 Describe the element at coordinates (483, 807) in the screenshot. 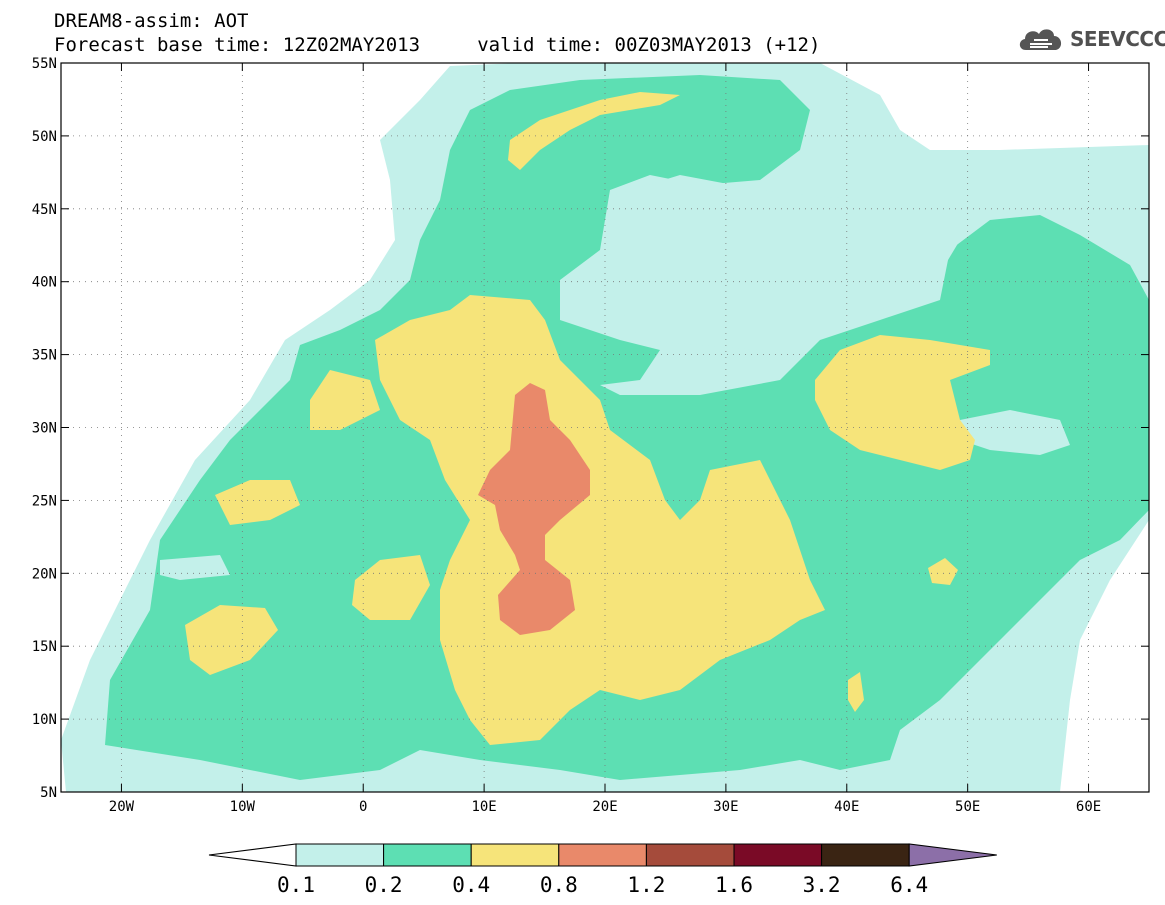

I see `lon-tick-label: 10E` at that location.